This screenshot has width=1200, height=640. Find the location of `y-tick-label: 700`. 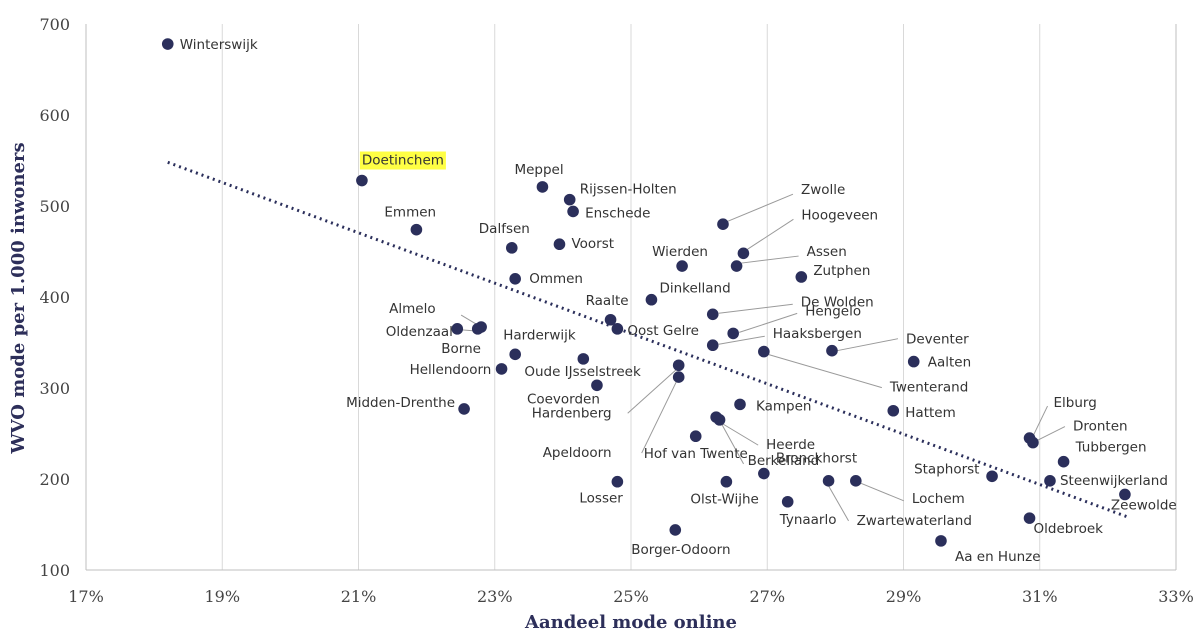

y-tick-label: 700 is located at coordinates (54, 24).